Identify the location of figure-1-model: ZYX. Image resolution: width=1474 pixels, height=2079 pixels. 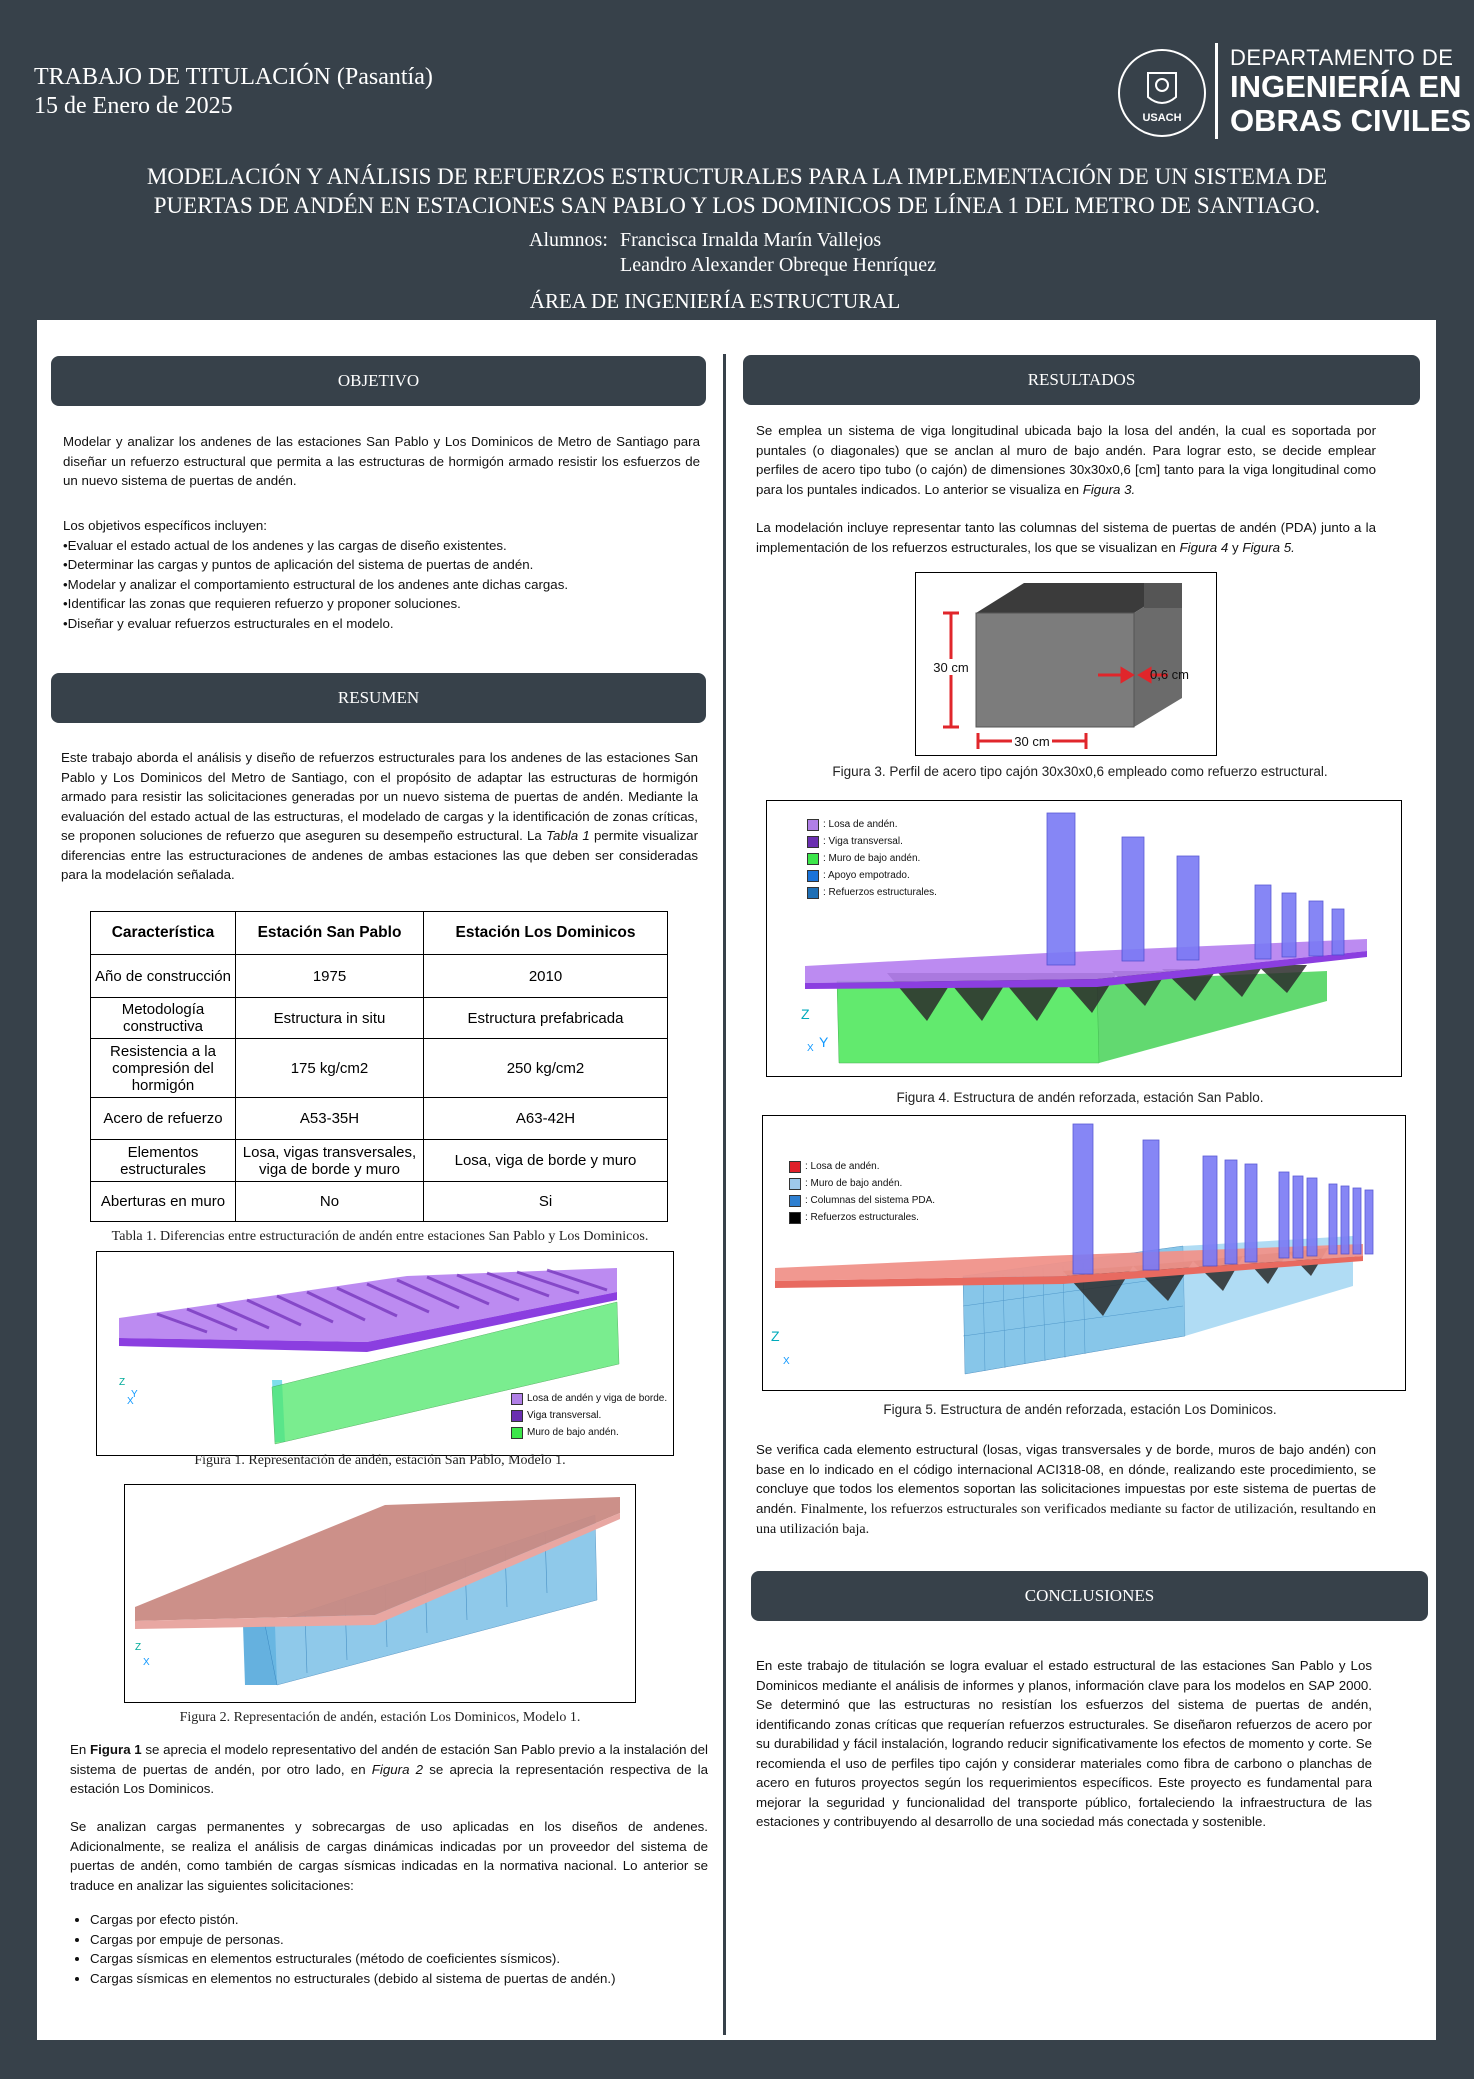
(369, 1356).